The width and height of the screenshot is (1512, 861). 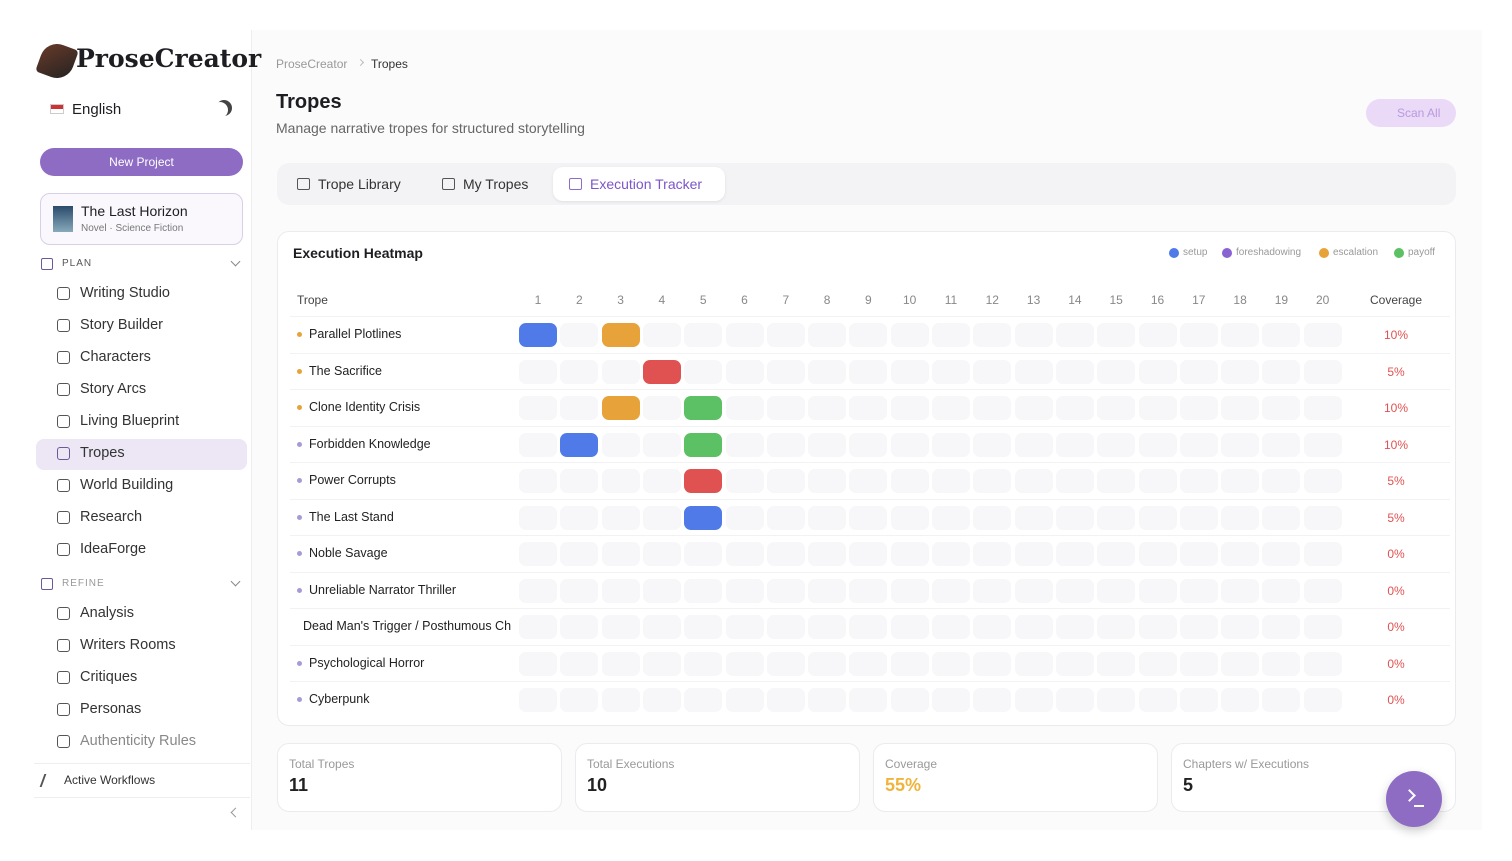 What do you see at coordinates (365, 407) in the screenshot?
I see `trope-name: Clone Identity Crisis` at bounding box center [365, 407].